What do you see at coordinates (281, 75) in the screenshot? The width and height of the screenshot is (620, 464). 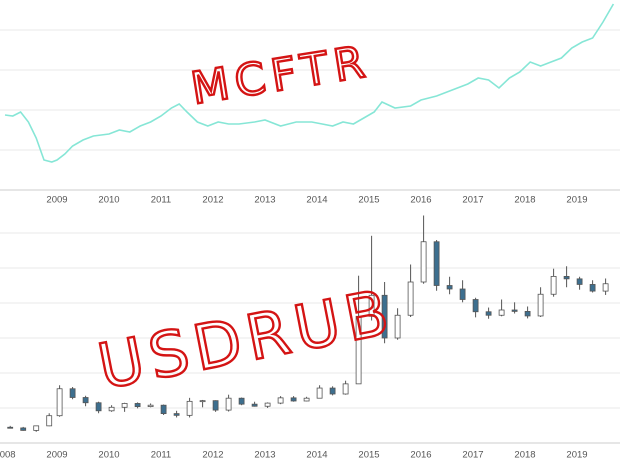 I see `annotation: MCFTR` at bounding box center [281, 75].